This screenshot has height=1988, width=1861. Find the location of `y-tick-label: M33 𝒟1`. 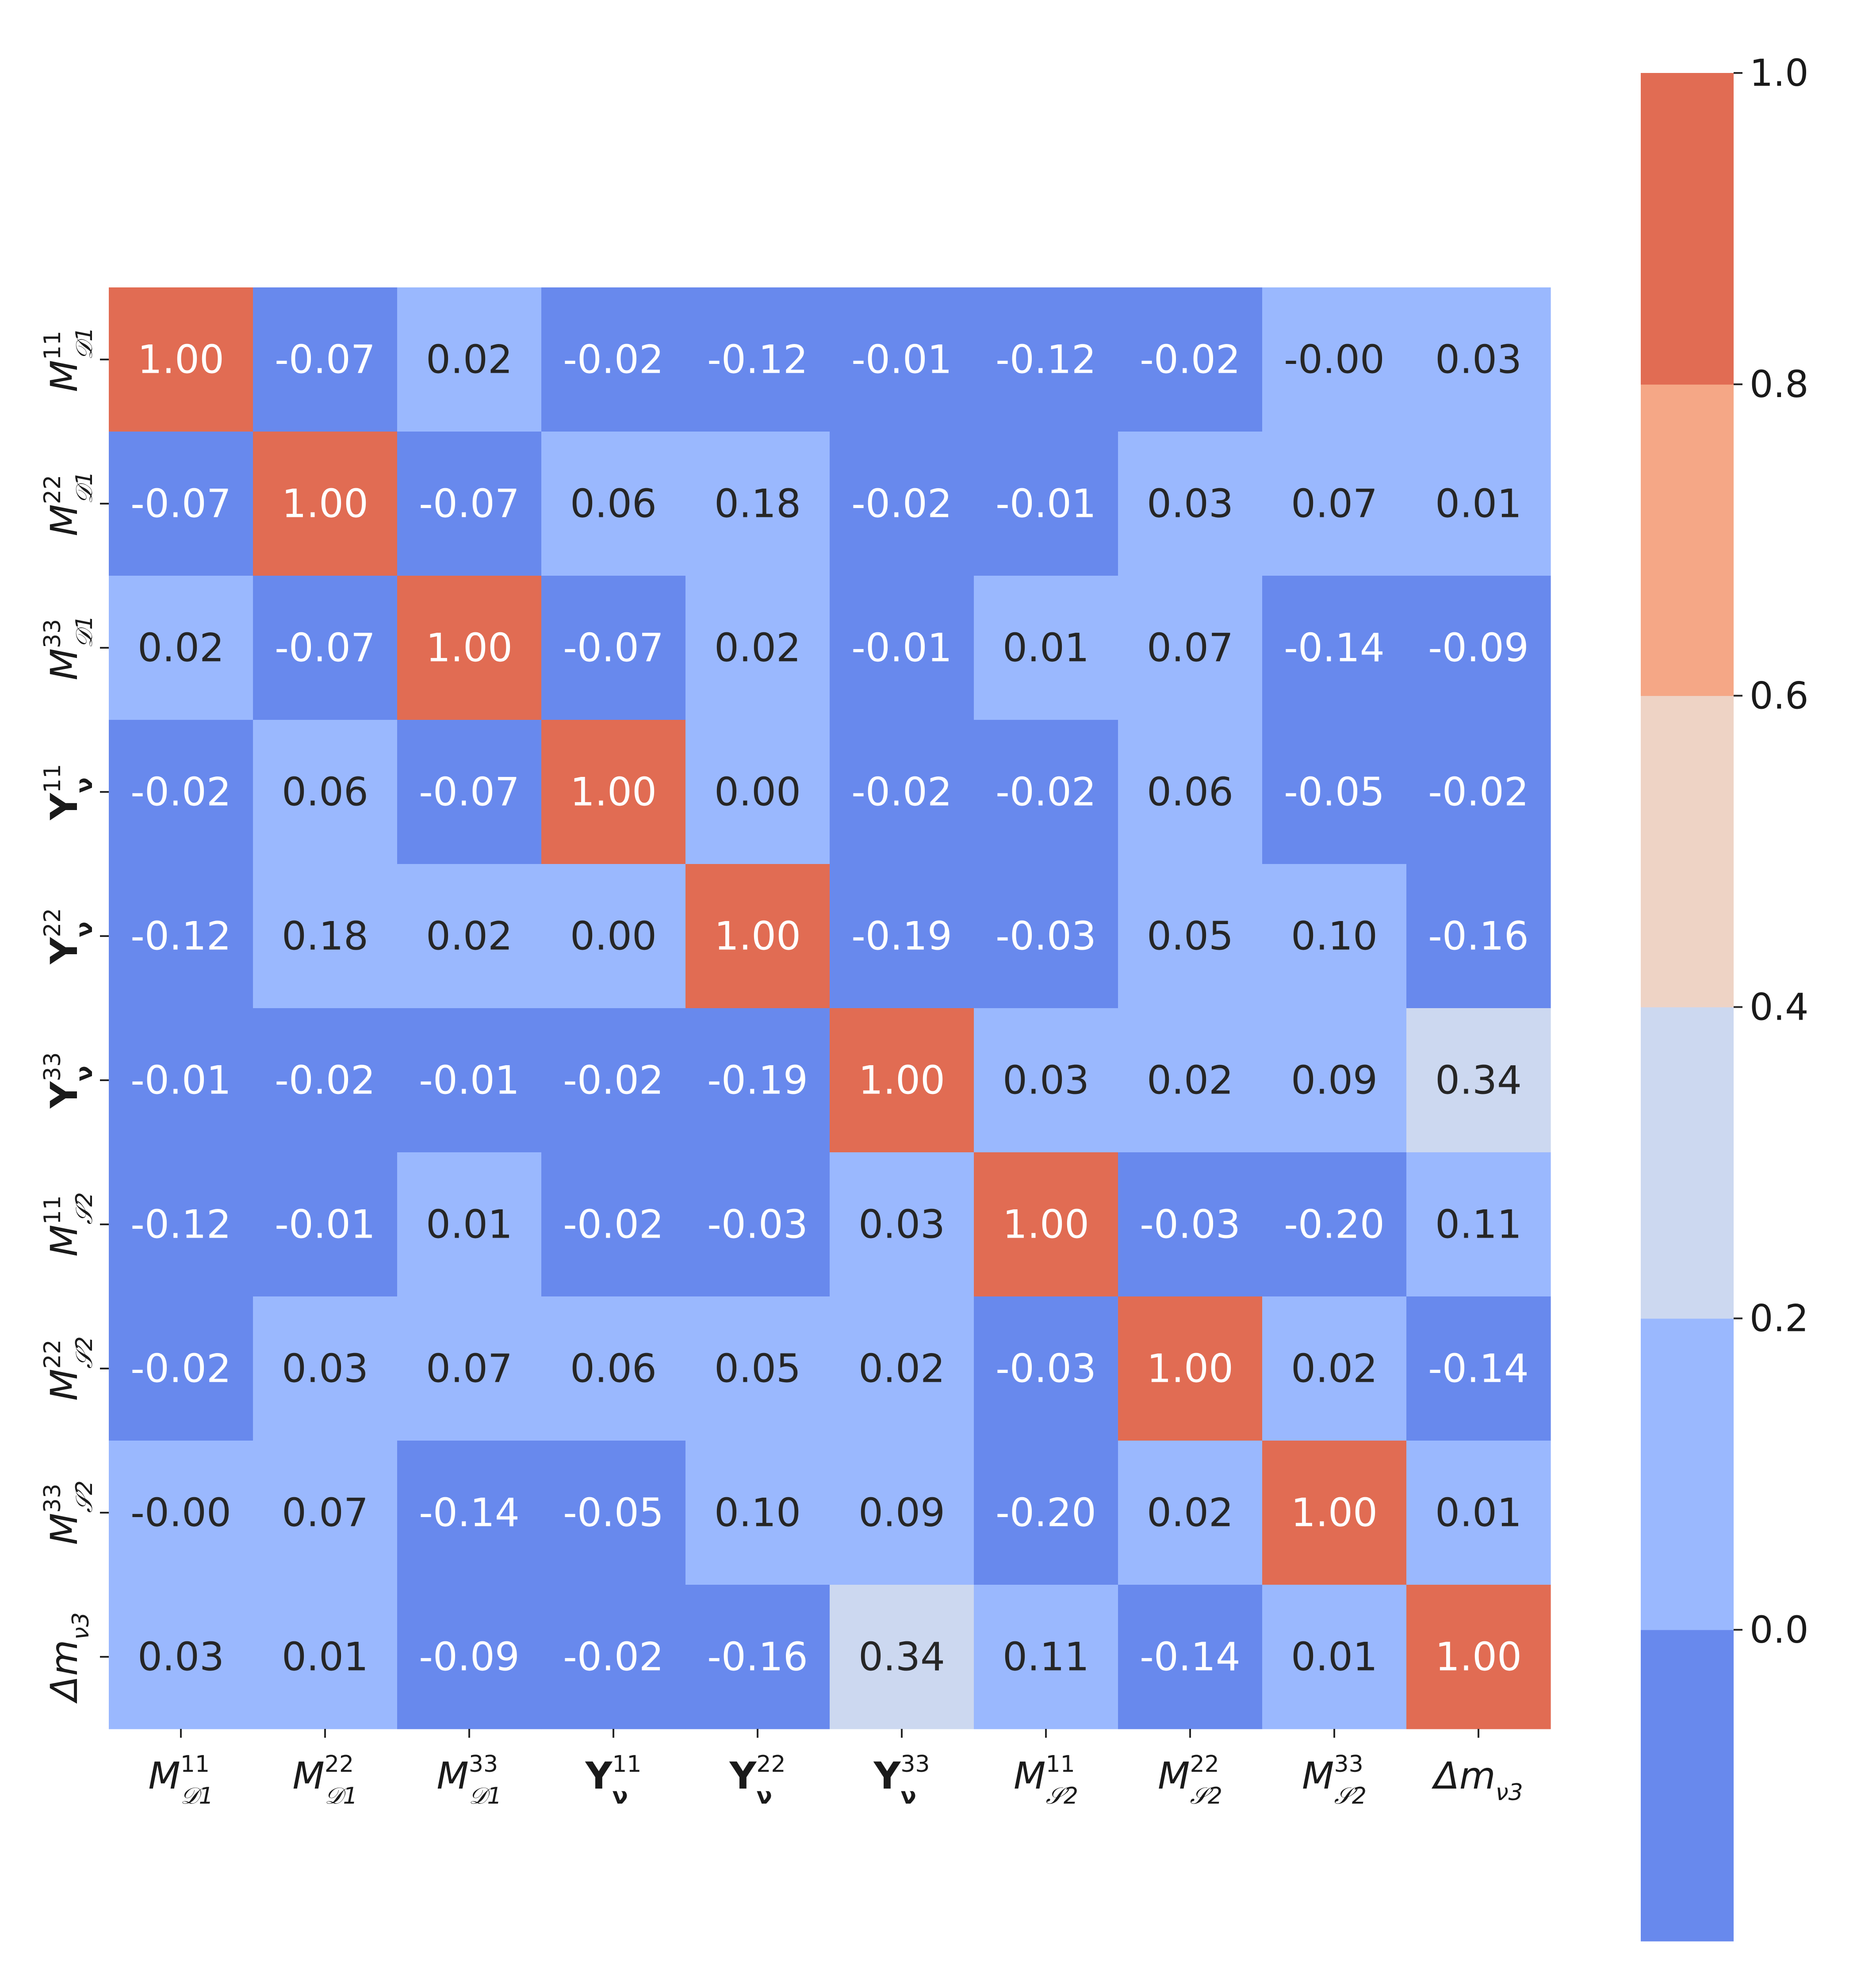

y-tick-label: M33 𝒟1 is located at coordinates (68, 647).